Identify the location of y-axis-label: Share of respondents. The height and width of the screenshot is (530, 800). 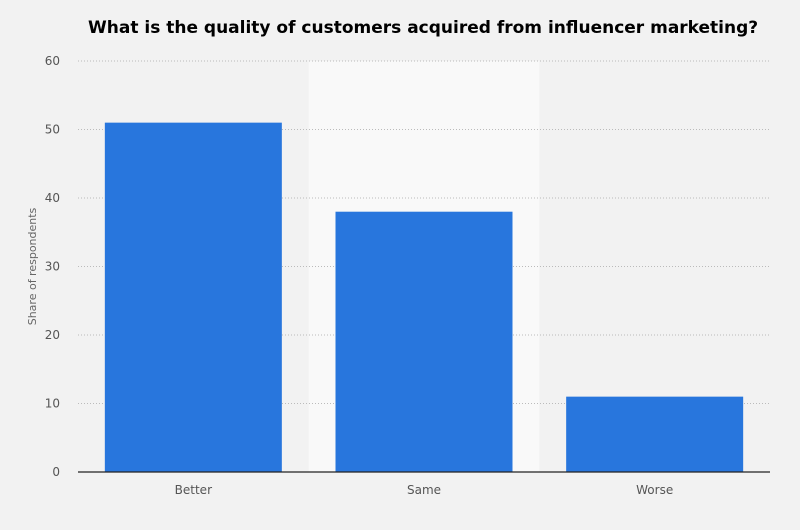
(32, 266).